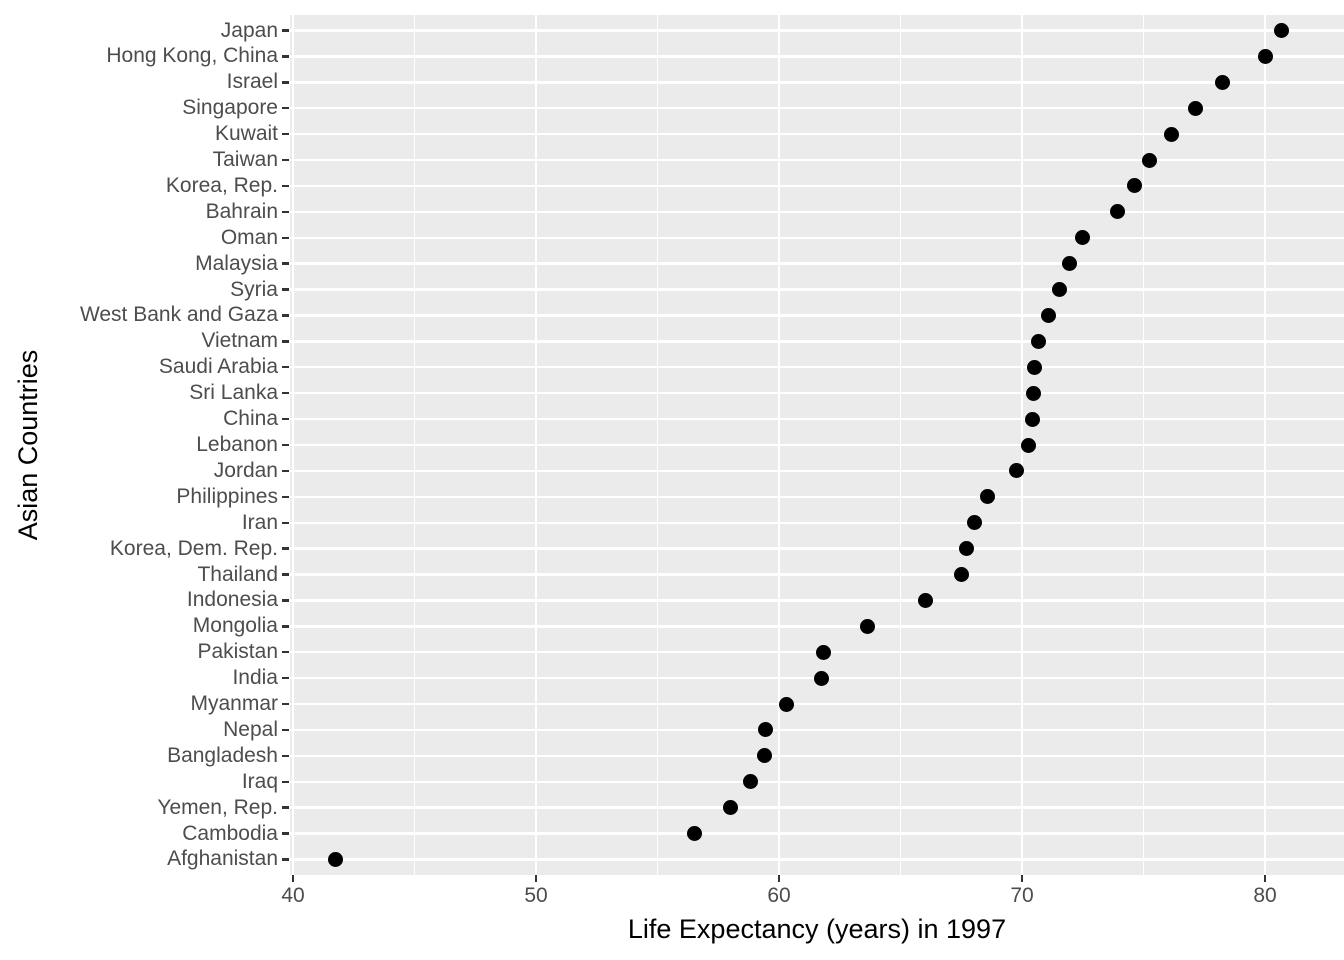  What do you see at coordinates (222, 755) in the screenshot?
I see `y-axis-label: Bangladesh` at bounding box center [222, 755].